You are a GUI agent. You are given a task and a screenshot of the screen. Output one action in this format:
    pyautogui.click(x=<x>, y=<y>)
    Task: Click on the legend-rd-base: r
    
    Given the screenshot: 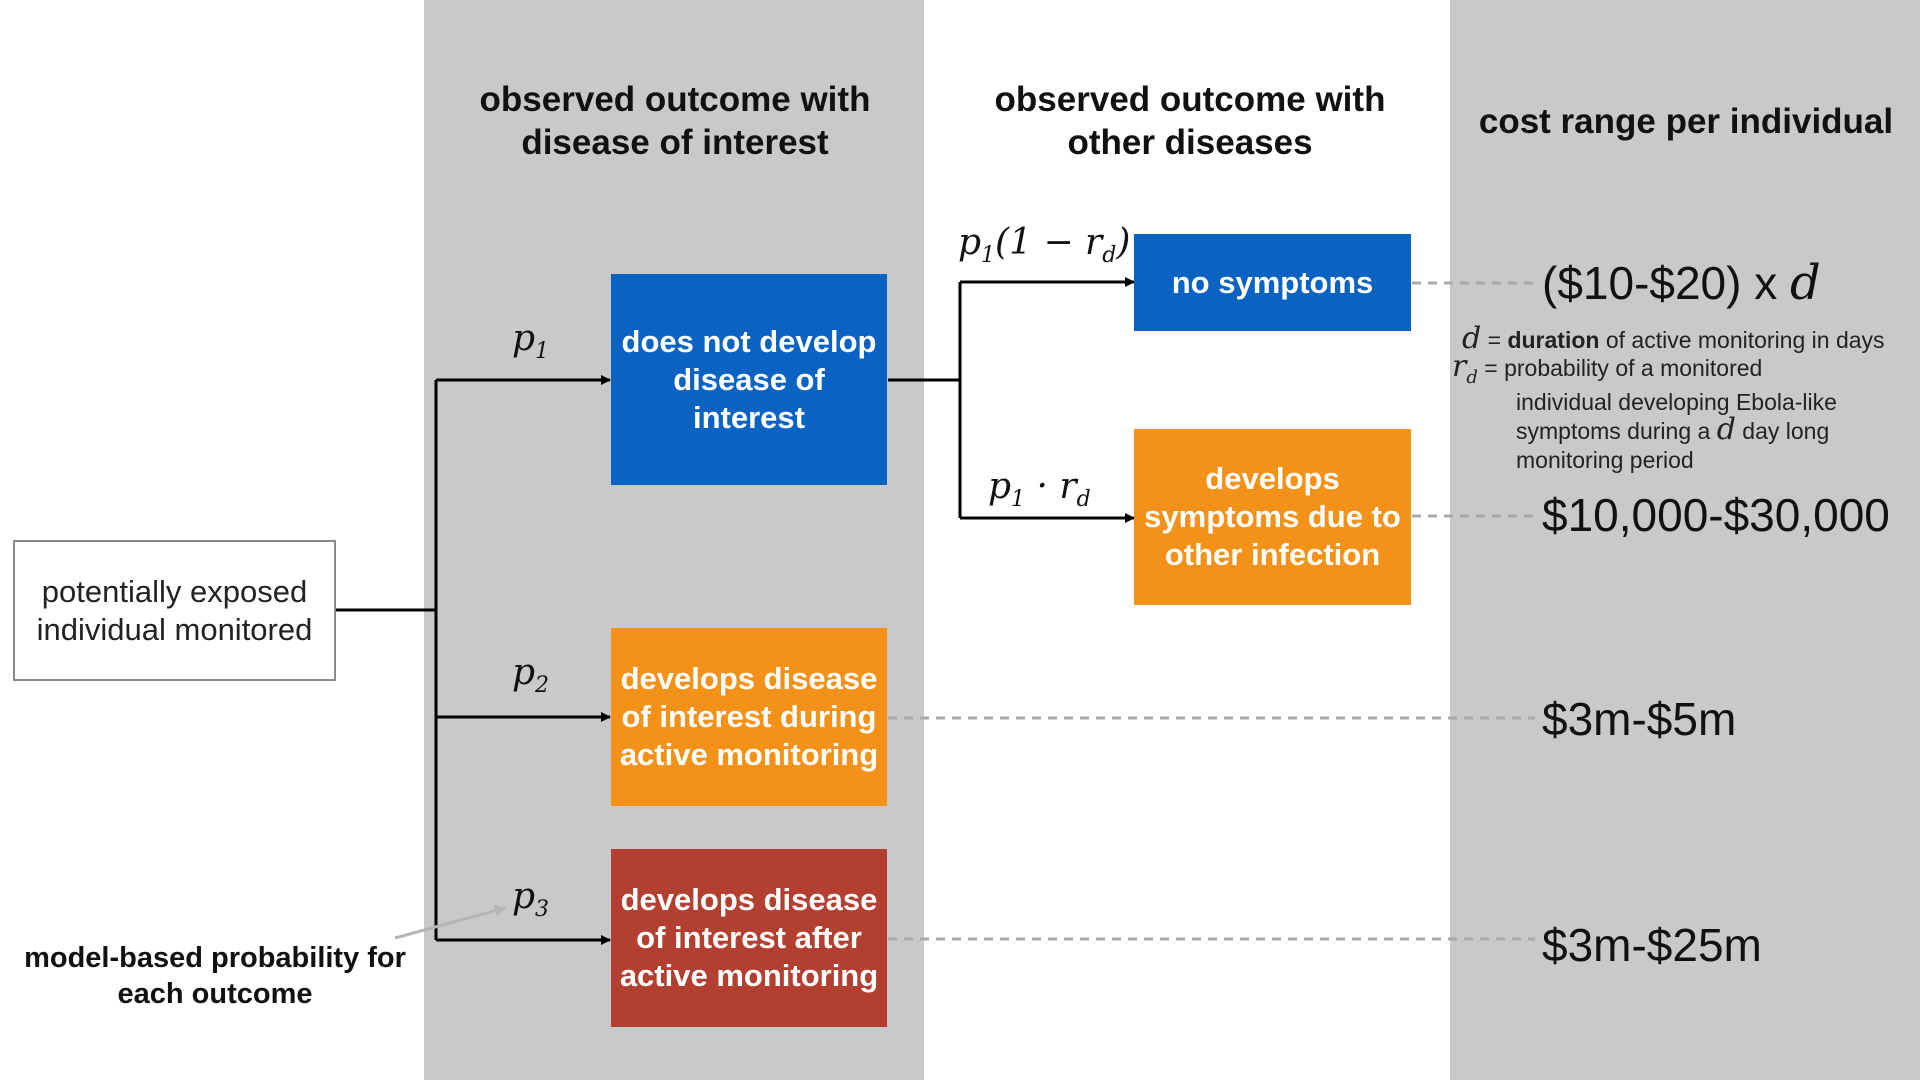 What is the action you would take?
    pyautogui.click(x=1459, y=366)
    